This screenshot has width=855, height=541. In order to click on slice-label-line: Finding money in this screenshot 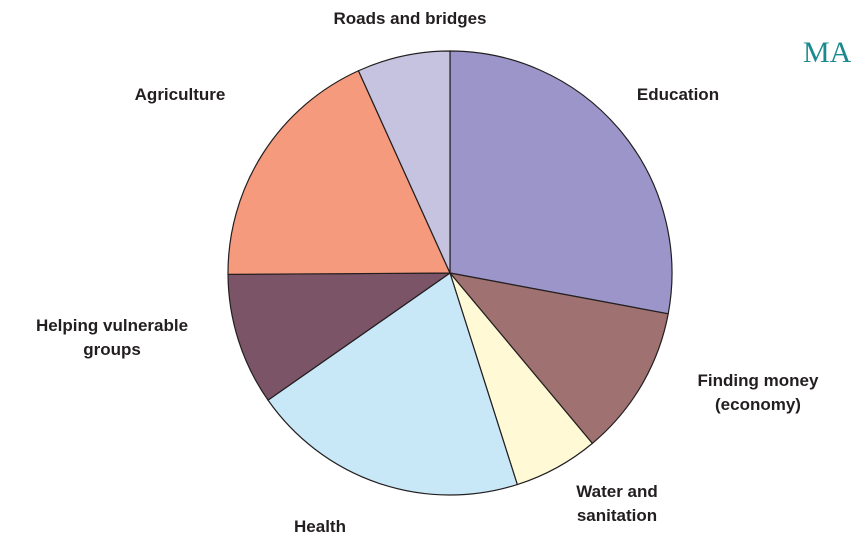, I will do `click(758, 380)`.